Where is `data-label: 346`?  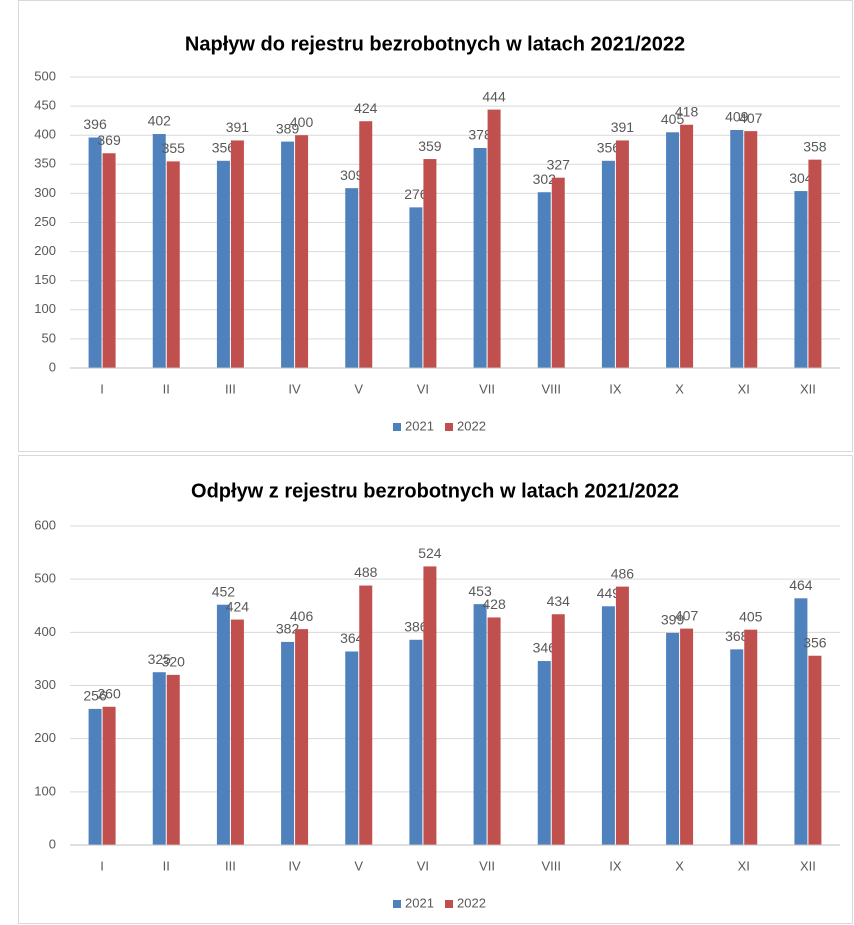 data-label: 346 is located at coordinates (545, 648).